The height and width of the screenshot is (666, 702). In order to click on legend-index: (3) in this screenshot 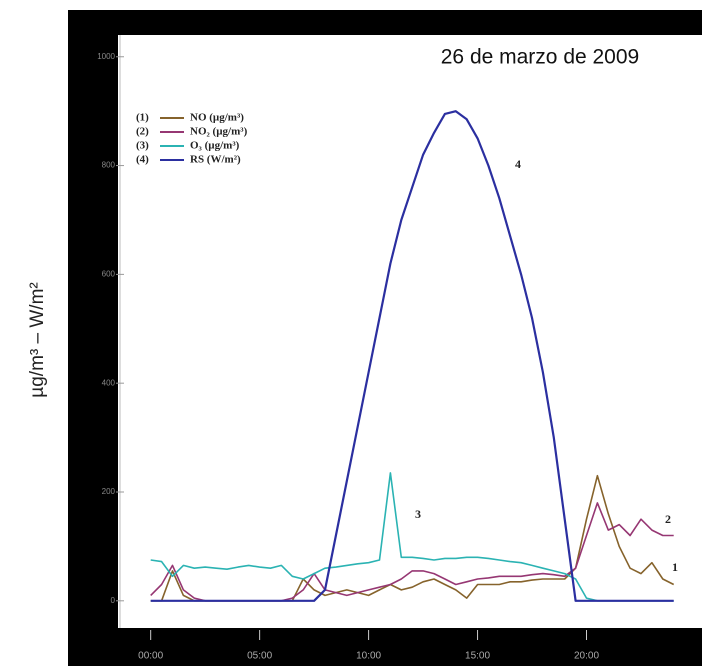, I will do `click(142, 146)`.